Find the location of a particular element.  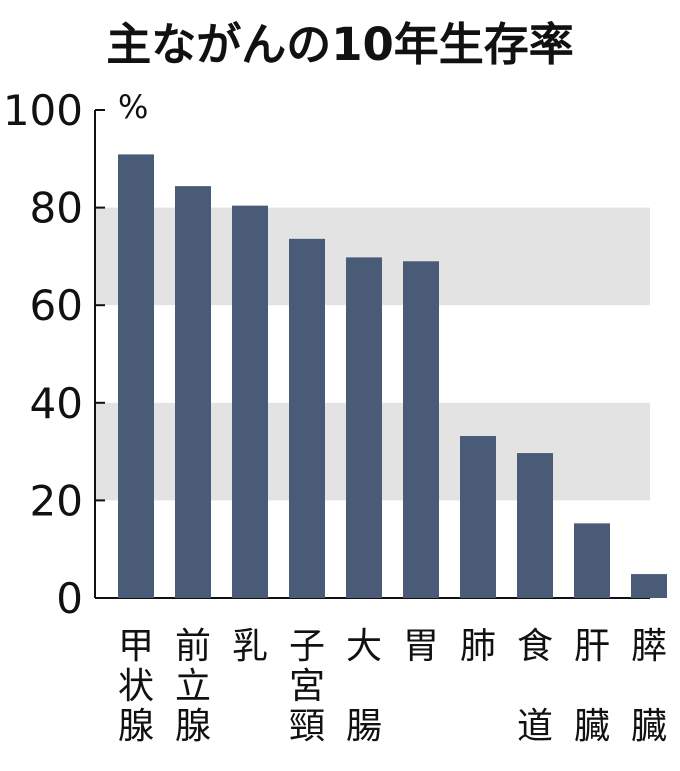

category-label-char: 肺 is located at coordinates (478, 646).